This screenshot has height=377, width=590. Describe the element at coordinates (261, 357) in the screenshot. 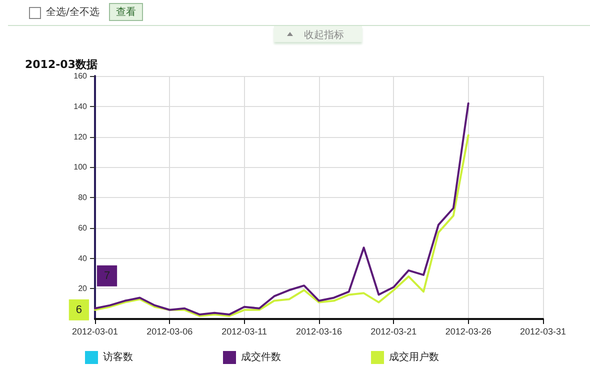

I see `legend-label: 成交件数` at that location.